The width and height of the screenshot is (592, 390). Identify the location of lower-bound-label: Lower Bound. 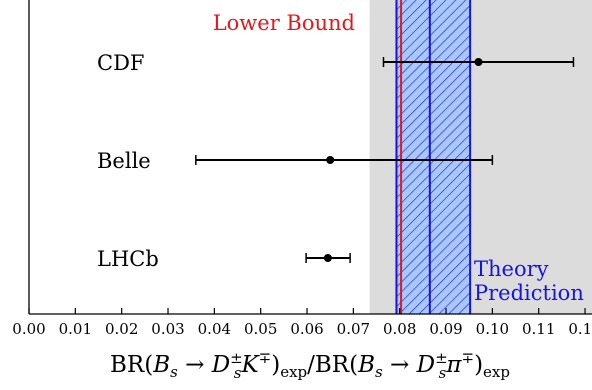
(284, 23).